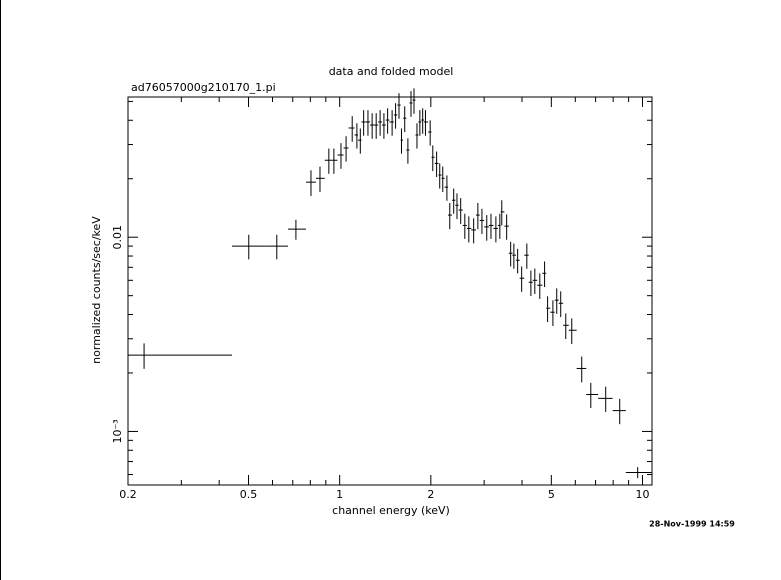 Image resolution: width=781 pixels, height=580 pixels. Describe the element at coordinates (339, 494) in the screenshot. I see `x-tick-label: 1` at that location.